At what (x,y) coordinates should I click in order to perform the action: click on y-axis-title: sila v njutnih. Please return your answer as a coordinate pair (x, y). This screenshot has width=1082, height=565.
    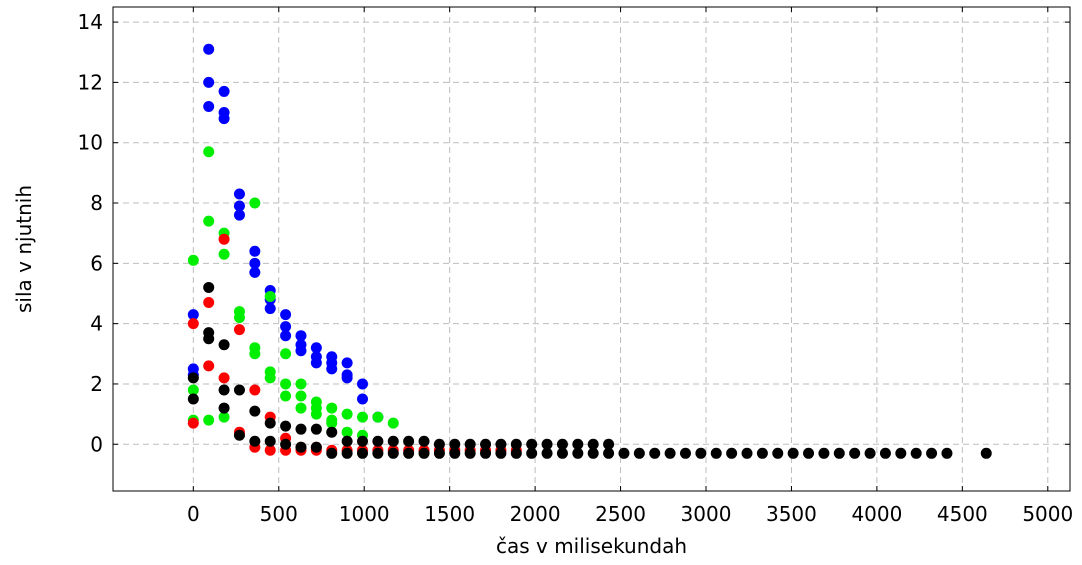
    Looking at the image, I should click on (24, 249).